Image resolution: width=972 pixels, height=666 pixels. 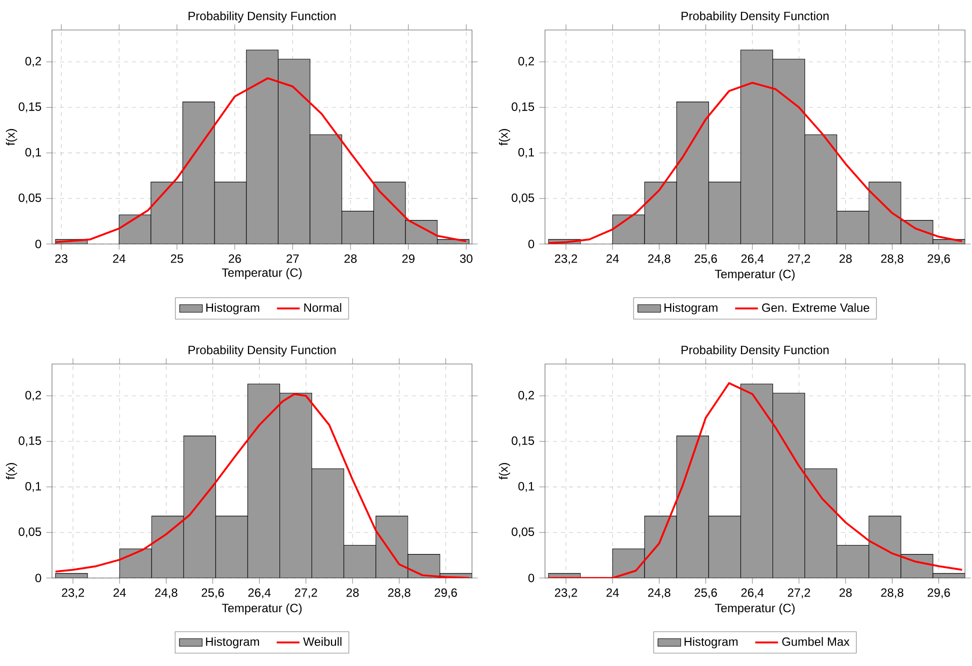 I want to click on x-tick-label: 29, so click(x=408, y=258).